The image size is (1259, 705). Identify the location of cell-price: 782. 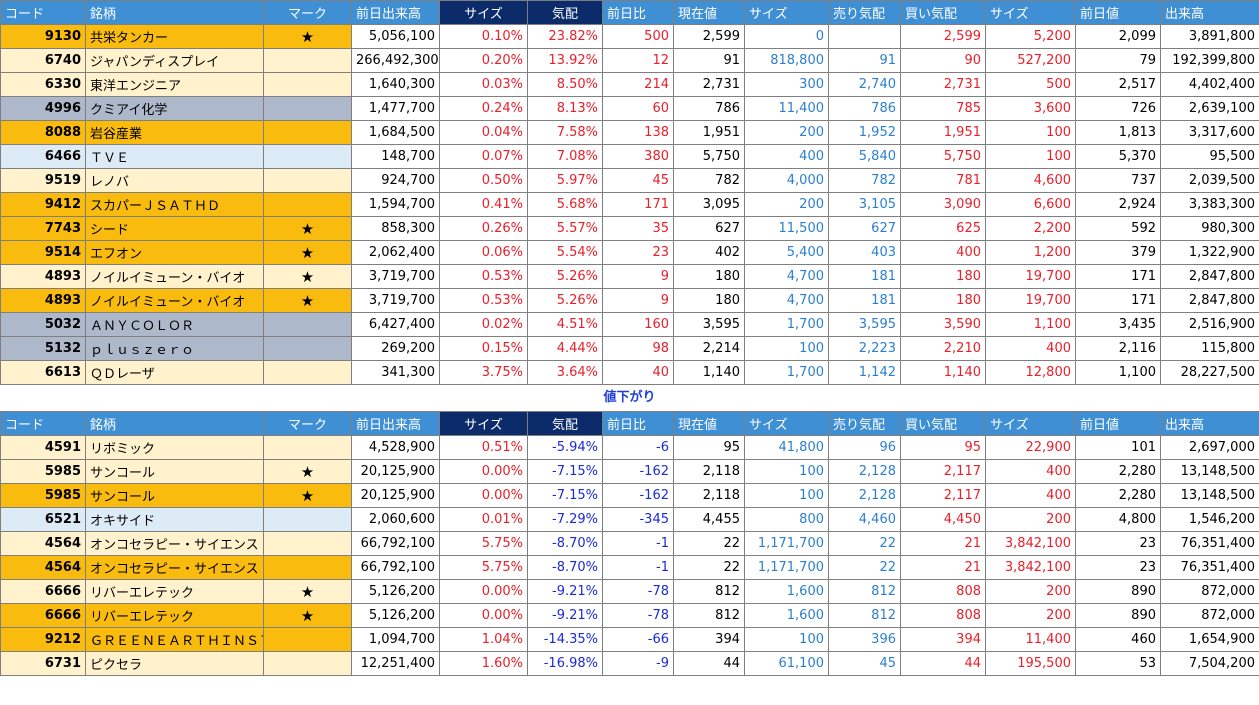
(709, 180).